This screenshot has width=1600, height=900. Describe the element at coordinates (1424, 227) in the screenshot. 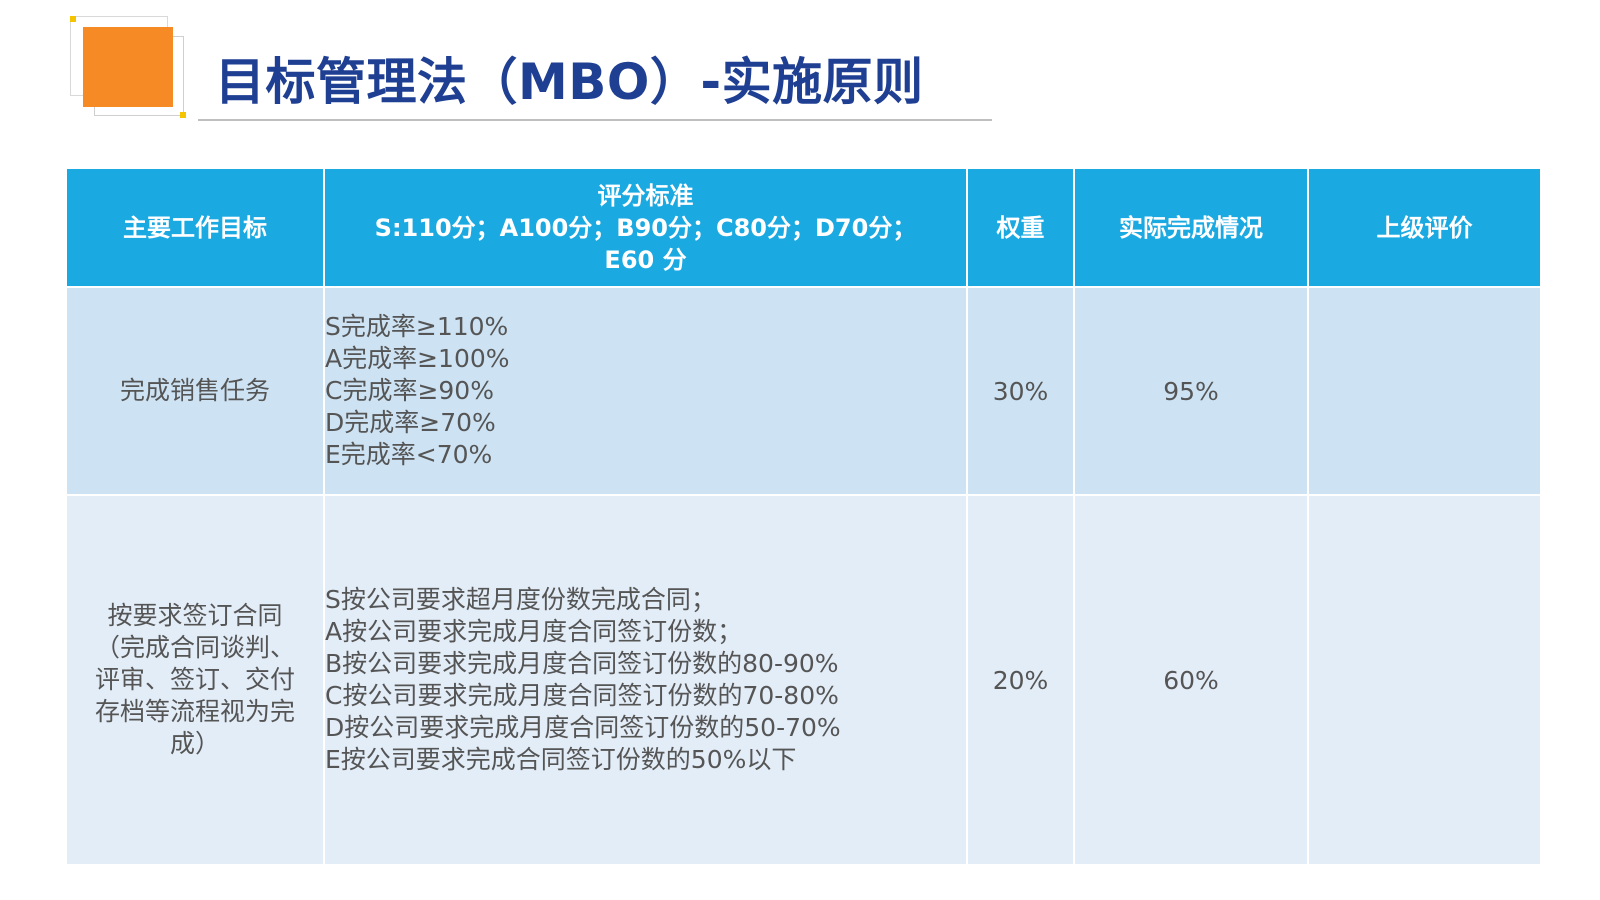

I see `header-review: 上级评价` at that location.